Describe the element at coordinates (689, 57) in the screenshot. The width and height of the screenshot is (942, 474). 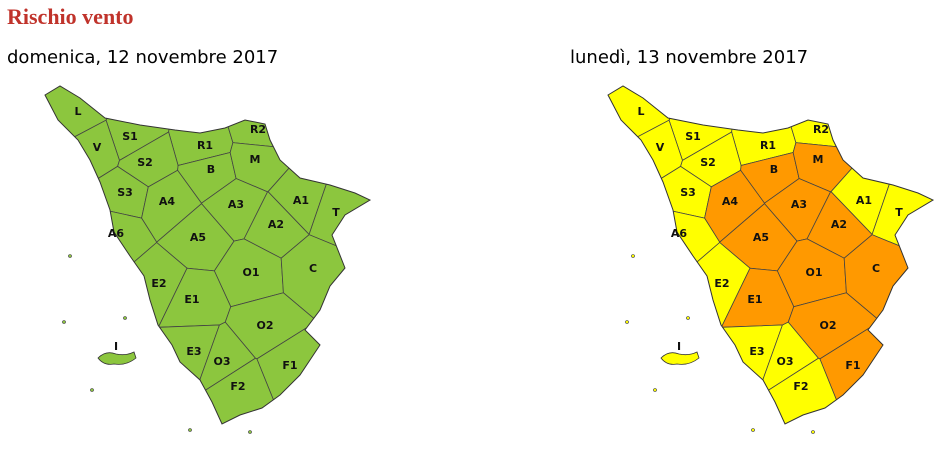
I see `map-date: lunedì, 13 novembre 2017` at that location.